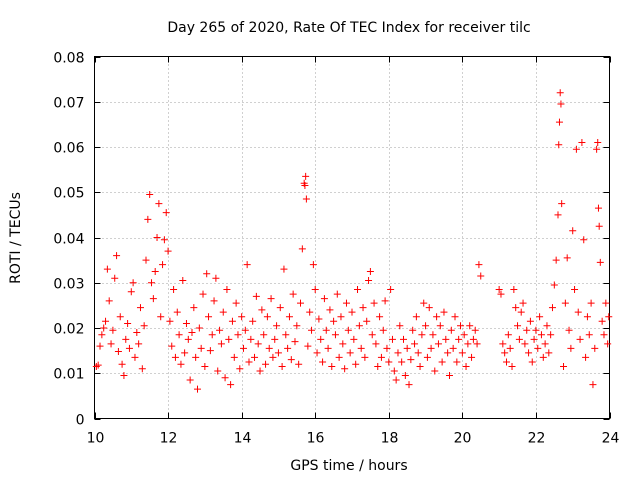 Image resolution: width=640 pixels, height=485 pixels. What do you see at coordinates (68, 240) in the screenshot?
I see `y-tick-label: 0.04` at bounding box center [68, 240].